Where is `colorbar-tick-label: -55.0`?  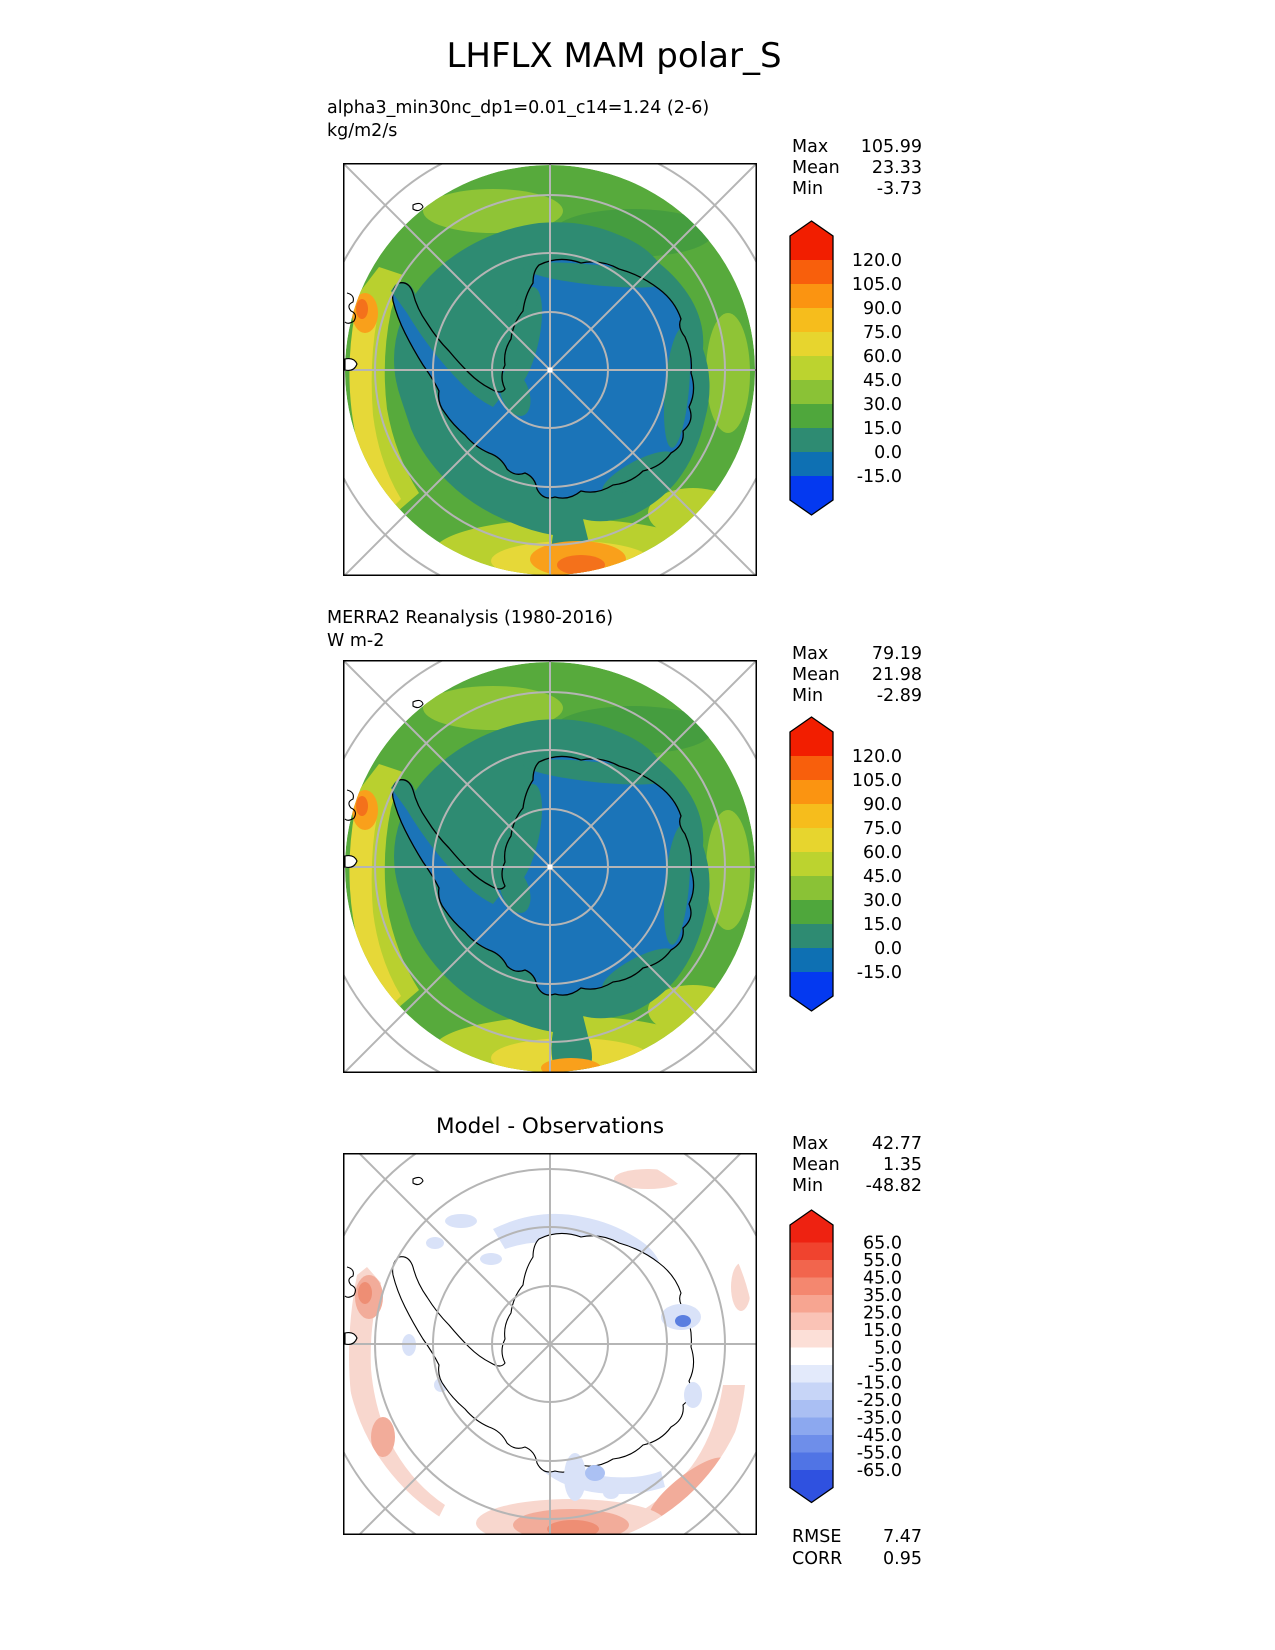 colorbar-tick-label: -55.0 is located at coordinates (879, 1454).